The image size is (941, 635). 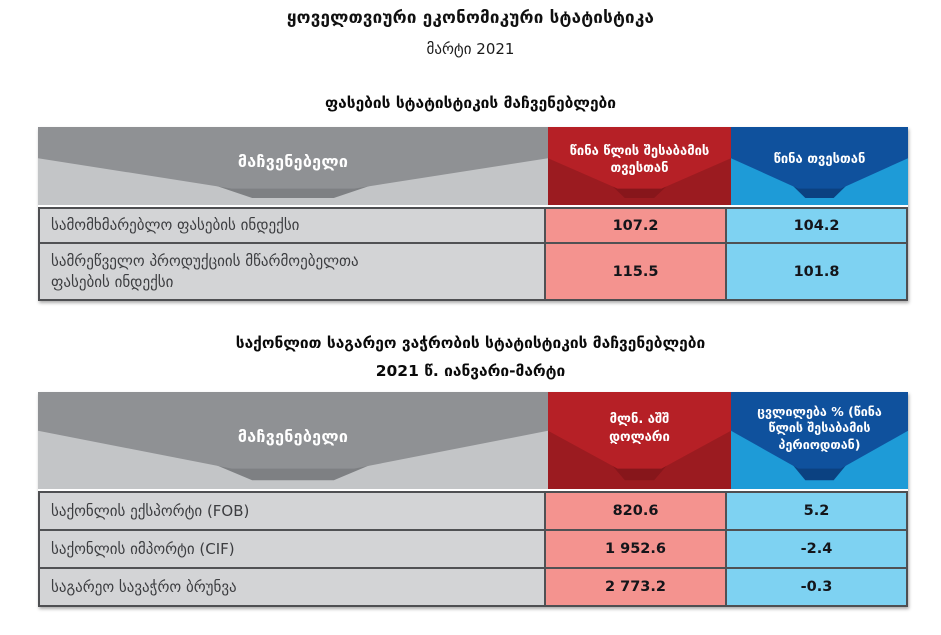 What do you see at coordinates (293, 511) in the screenshot?
I see `row-label-cell: საქონლის ექსპორტი (FOB)` at bounding box center [293, 511].